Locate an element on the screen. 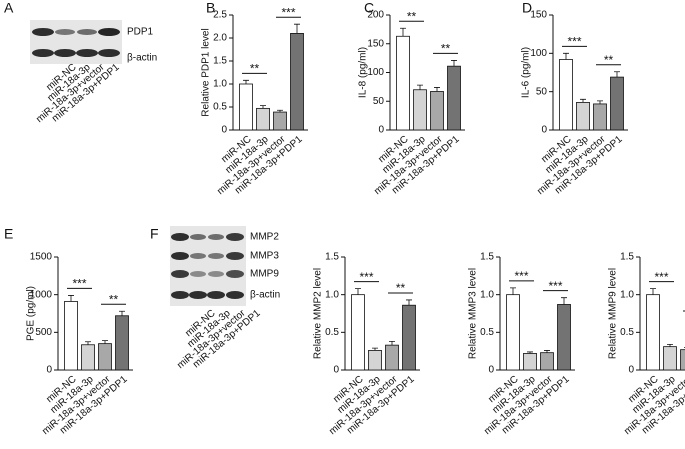 This screenshot has height=449, width=685. panel-letter: C is located at coordinates (369, 8).